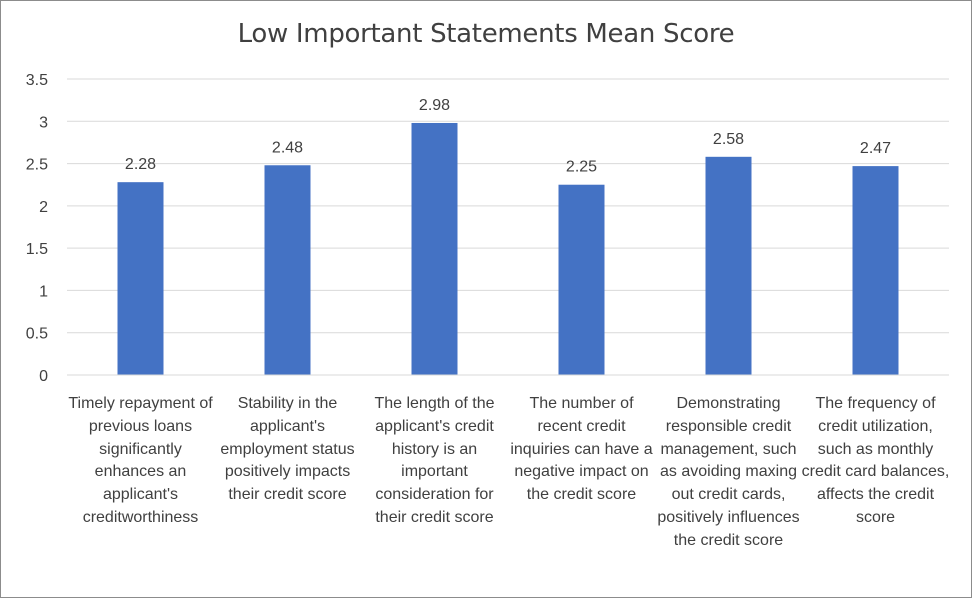  Describe the element at coordinates (287, 147) in the screenshot. I see `data-label: 2.48` at that location.